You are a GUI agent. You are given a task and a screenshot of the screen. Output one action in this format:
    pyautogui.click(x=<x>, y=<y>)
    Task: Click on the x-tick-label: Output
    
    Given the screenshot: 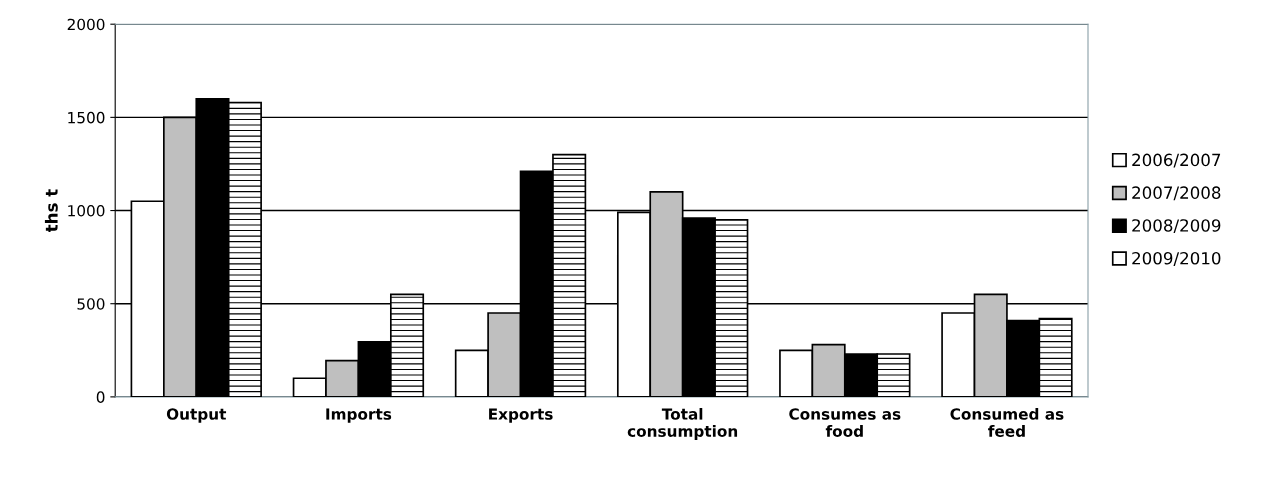 What is the action you would take?
    pyautogui.click(x=196, y=415)
    